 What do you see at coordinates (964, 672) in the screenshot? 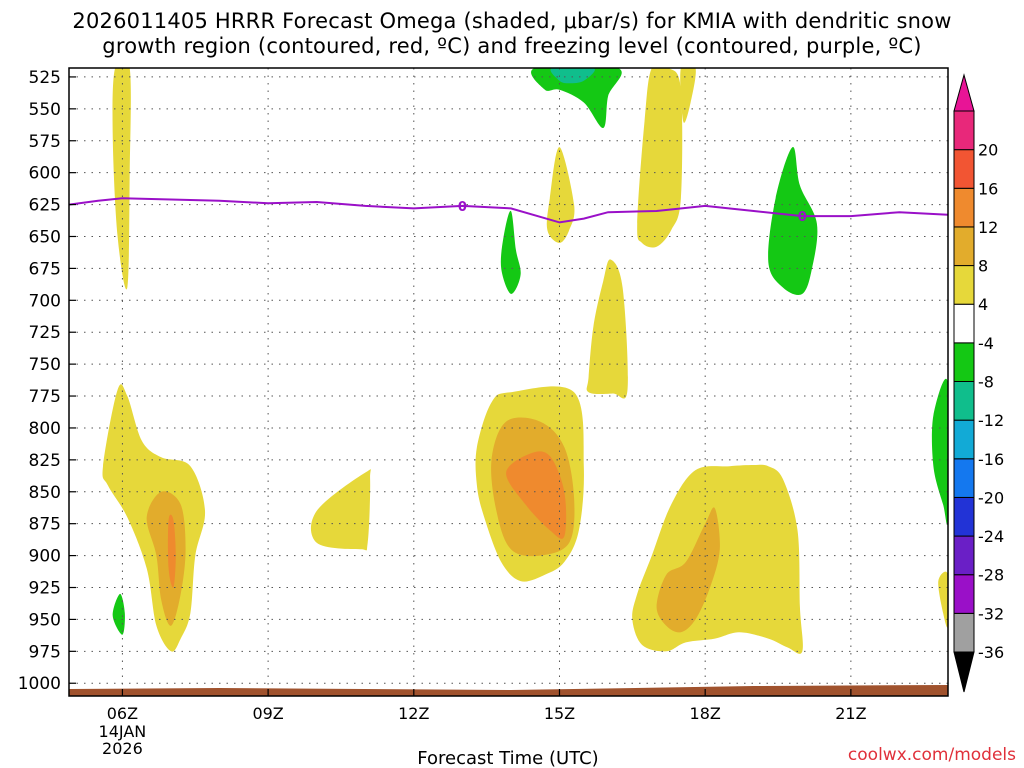
I see `colorbar-bottom-arrow` at bounding box center [964, 672].